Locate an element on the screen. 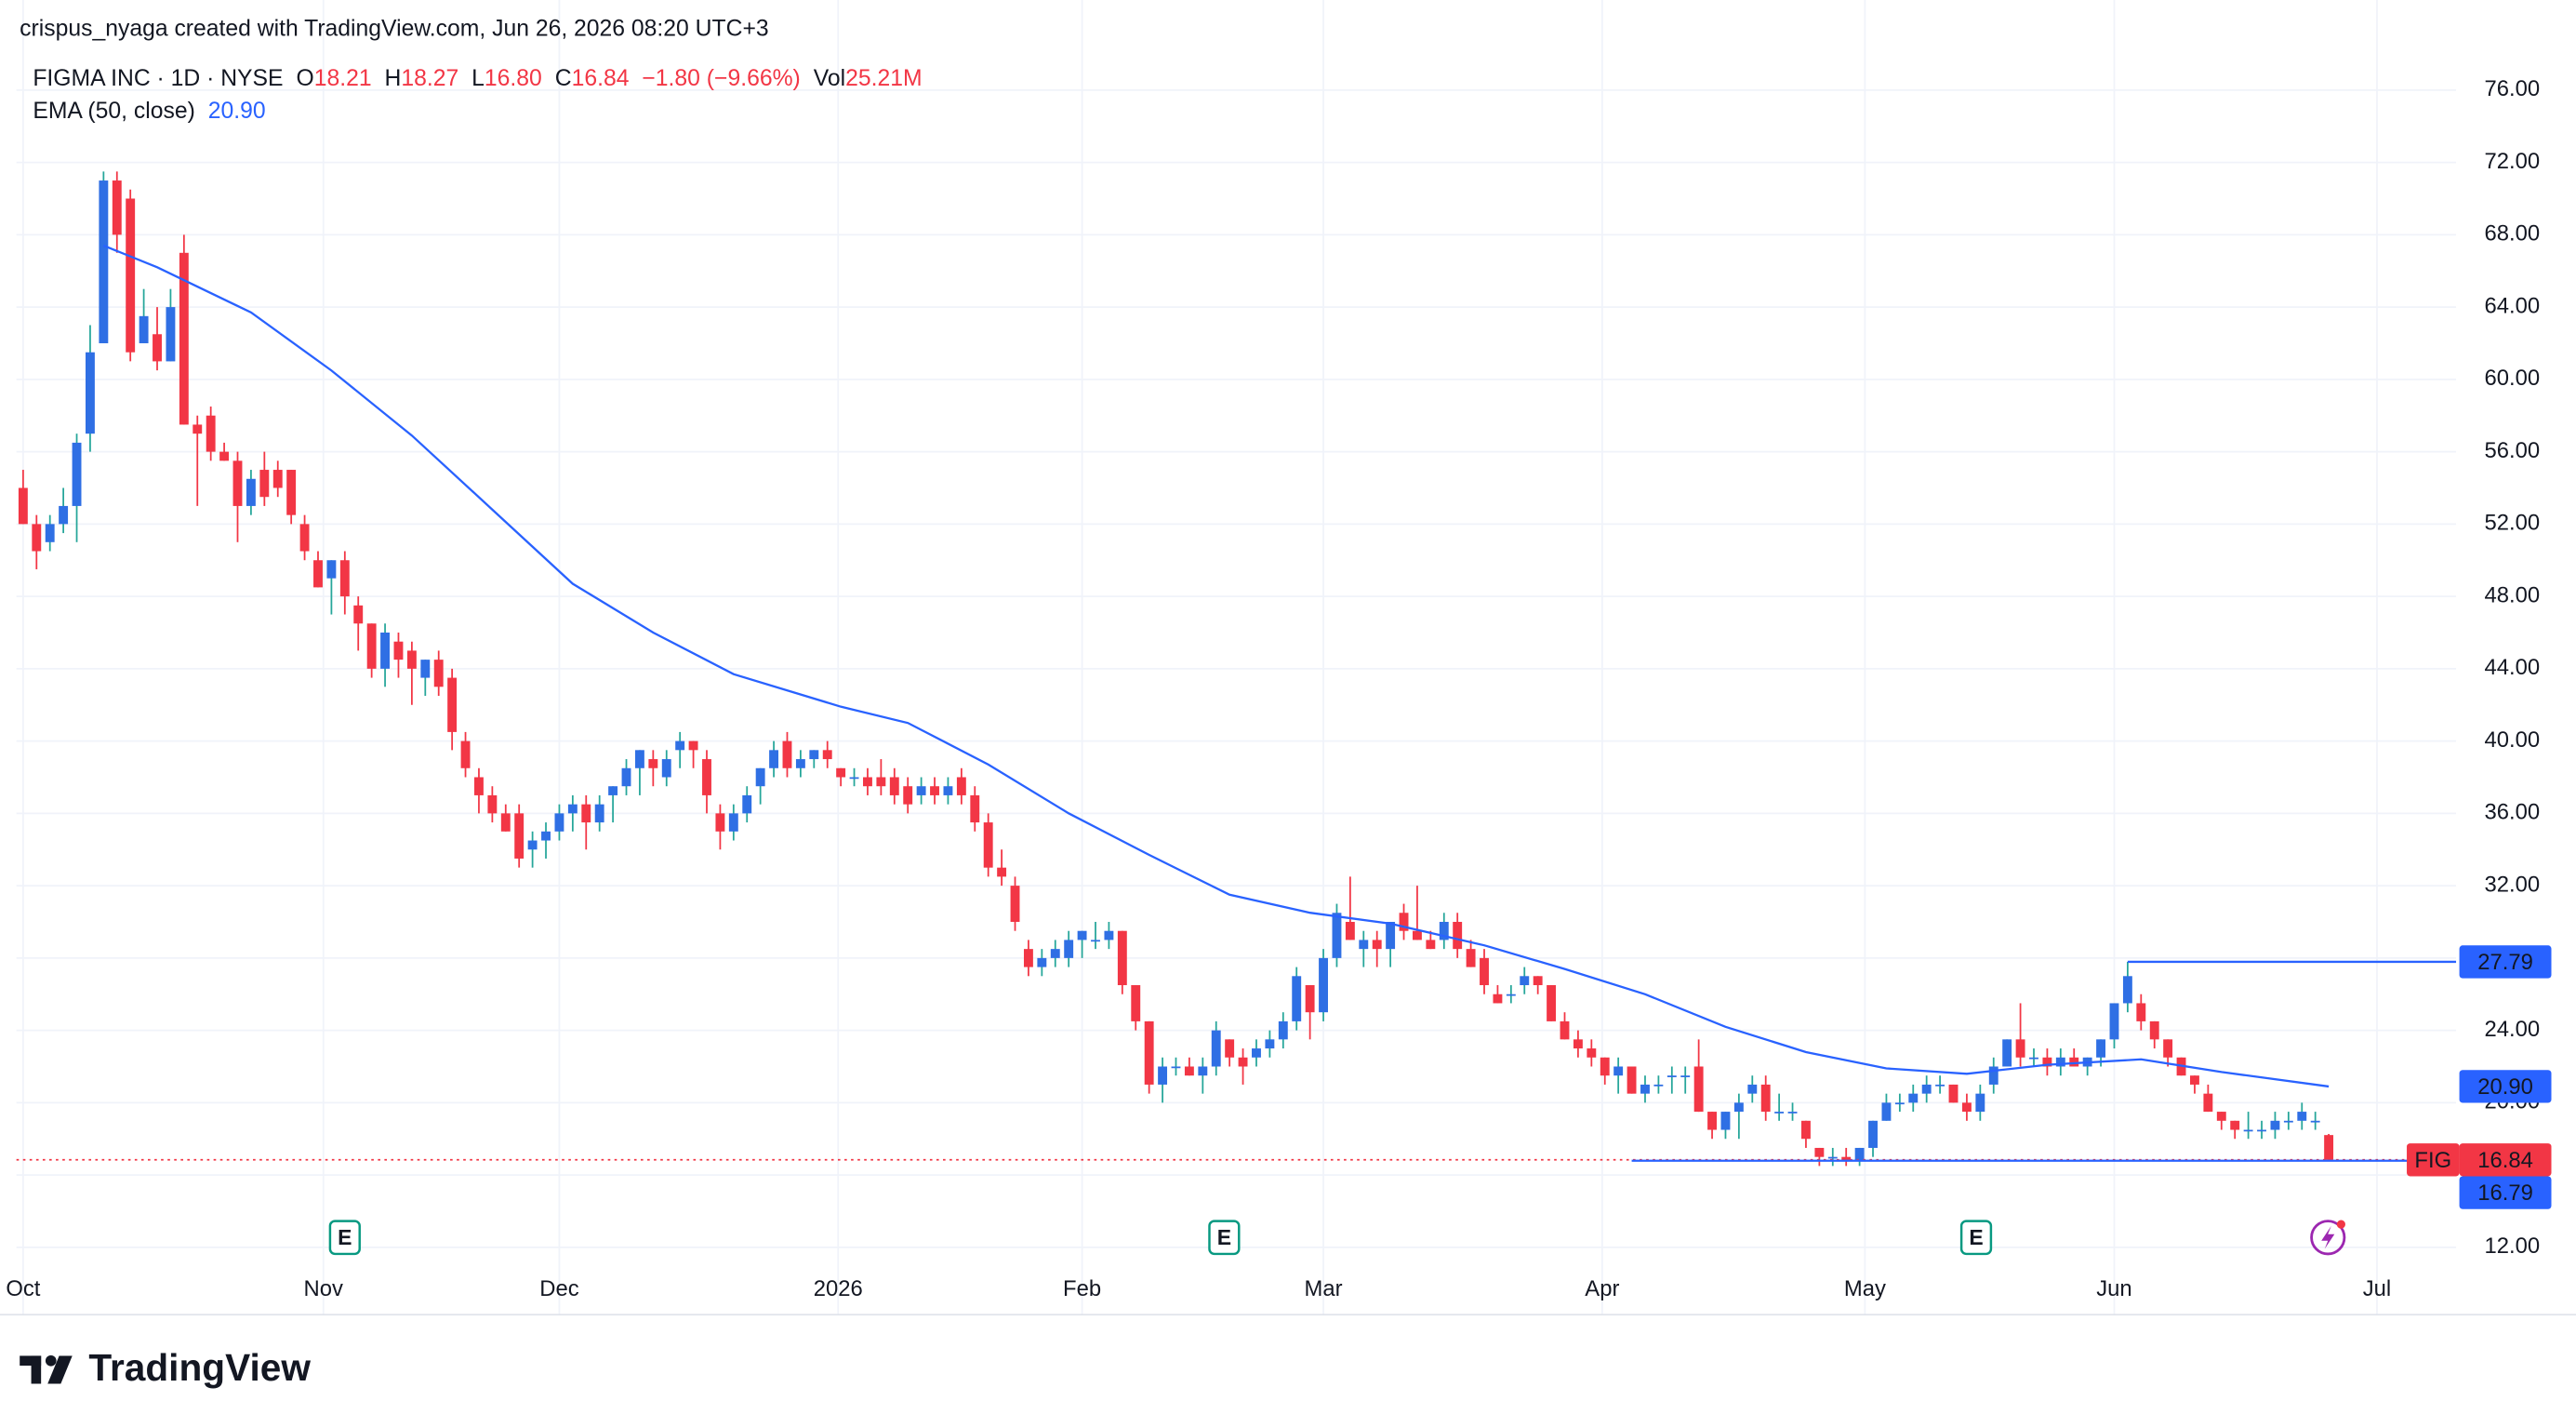 The height and width of the screenshot is (1427, 2576). x-tick-label: May is located at coordinates (1865, 1288).